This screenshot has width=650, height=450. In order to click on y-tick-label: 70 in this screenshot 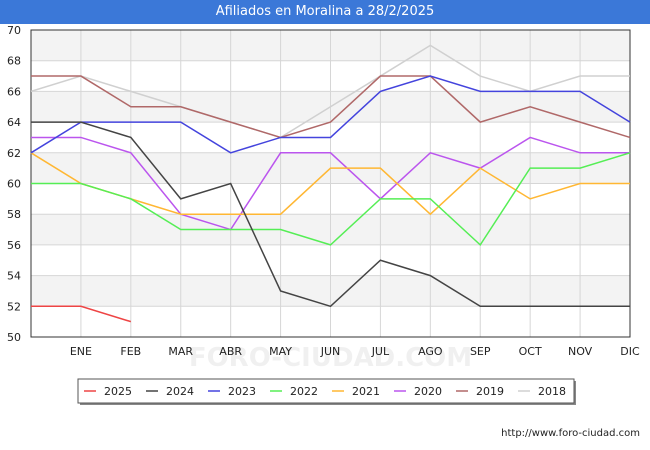, I will do `click(14, 30)`.